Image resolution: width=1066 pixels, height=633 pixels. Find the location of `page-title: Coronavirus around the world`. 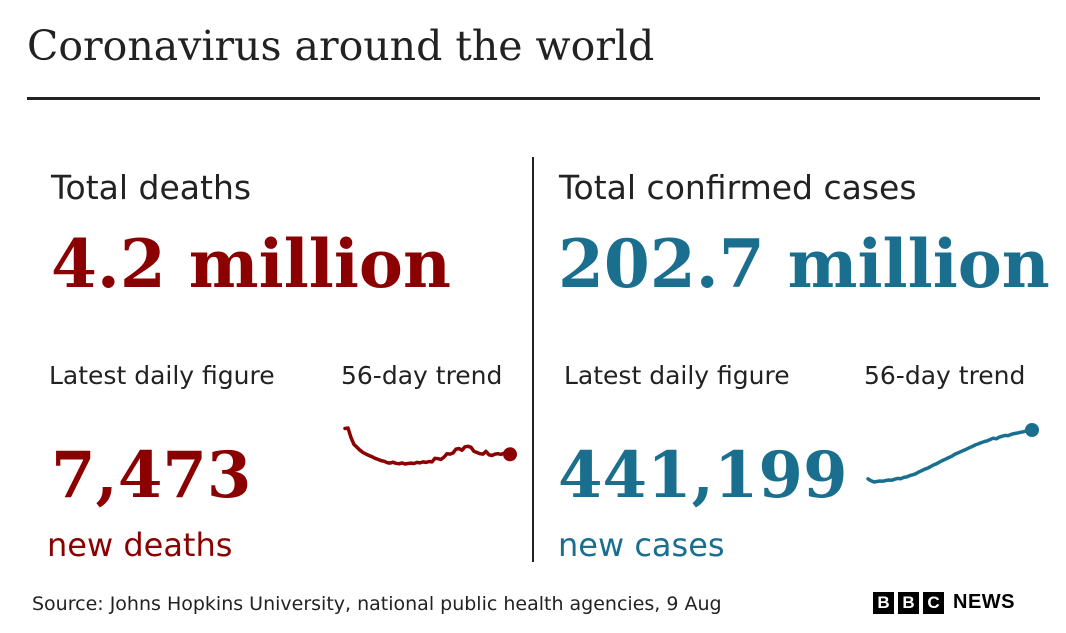

page-title: Coronavirus around the world is located at coordinates (341, 46).